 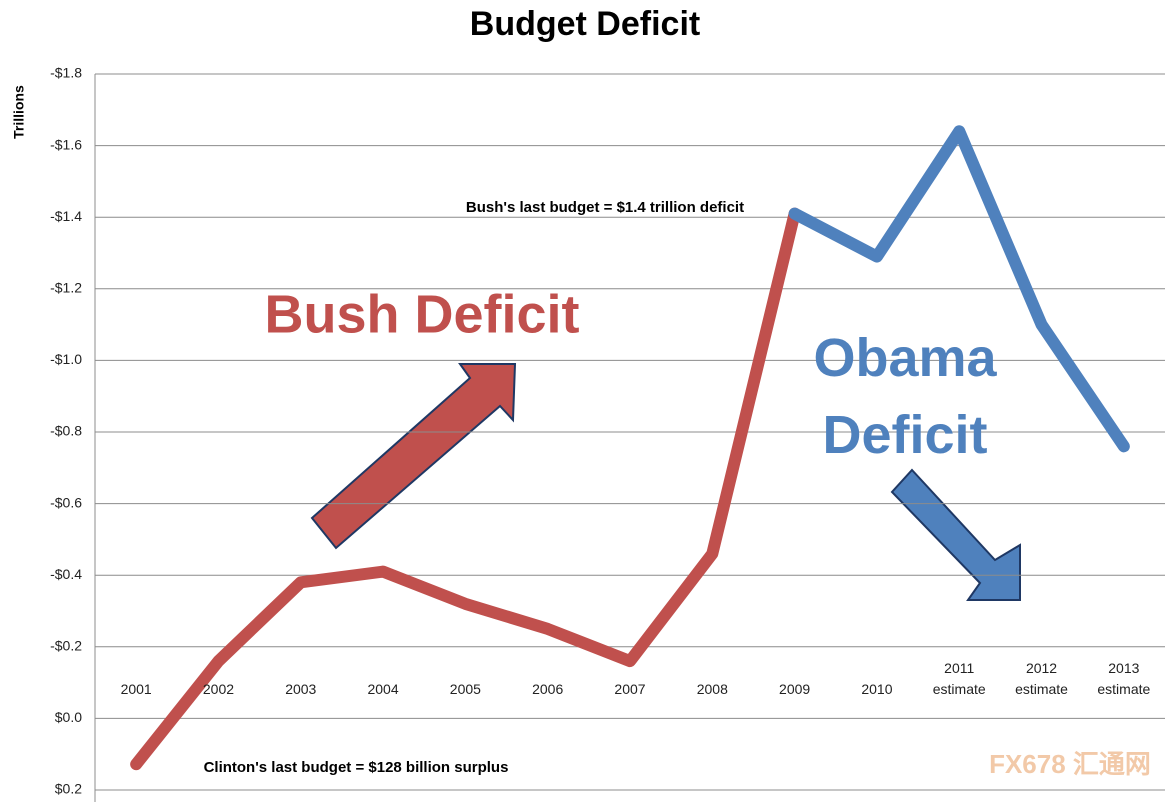 What do you see at coordinates (465, 689) in the screenshot?
I see `x-tick-label: 2005` at bounding box center [465, 689].